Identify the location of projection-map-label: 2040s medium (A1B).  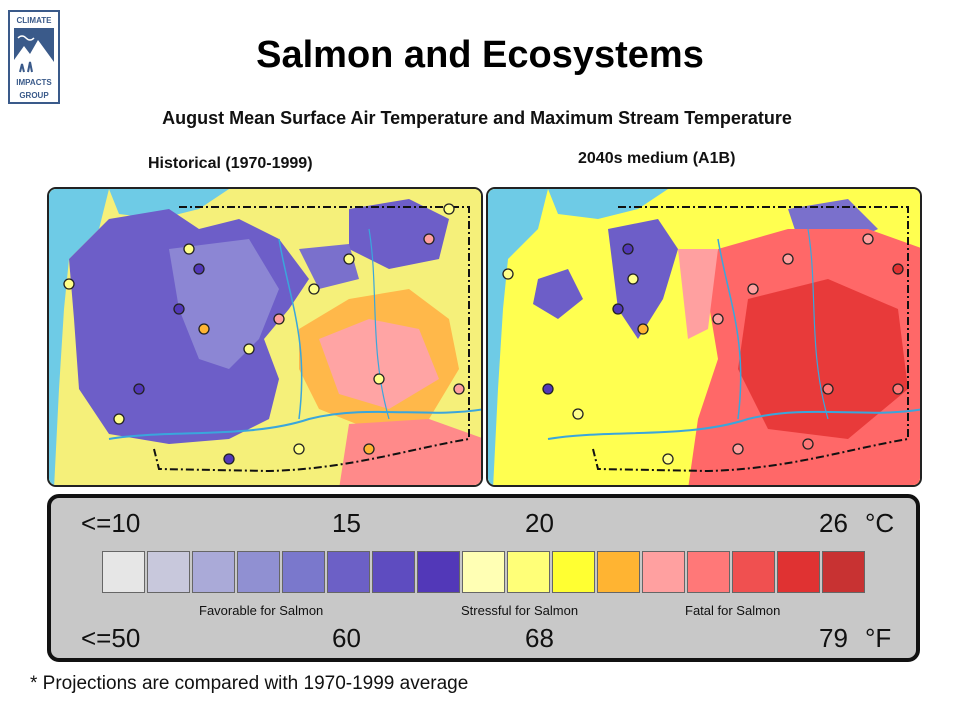
(657, 158).